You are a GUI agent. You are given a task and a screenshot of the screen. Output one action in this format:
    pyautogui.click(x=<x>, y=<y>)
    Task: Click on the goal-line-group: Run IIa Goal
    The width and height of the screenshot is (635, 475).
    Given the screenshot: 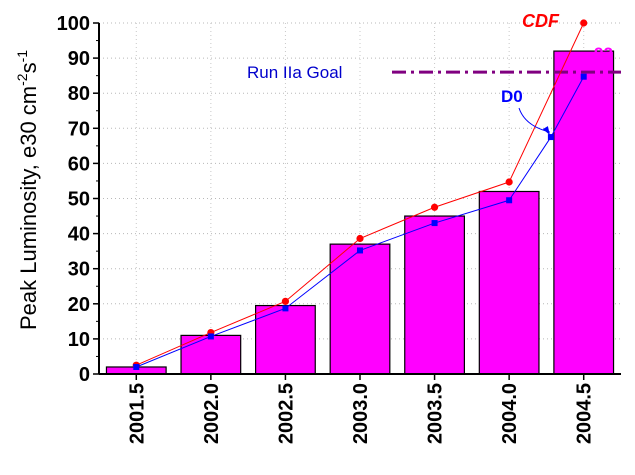 What is the action you would take?
    pyautogui.click(x=434, y=72)
    